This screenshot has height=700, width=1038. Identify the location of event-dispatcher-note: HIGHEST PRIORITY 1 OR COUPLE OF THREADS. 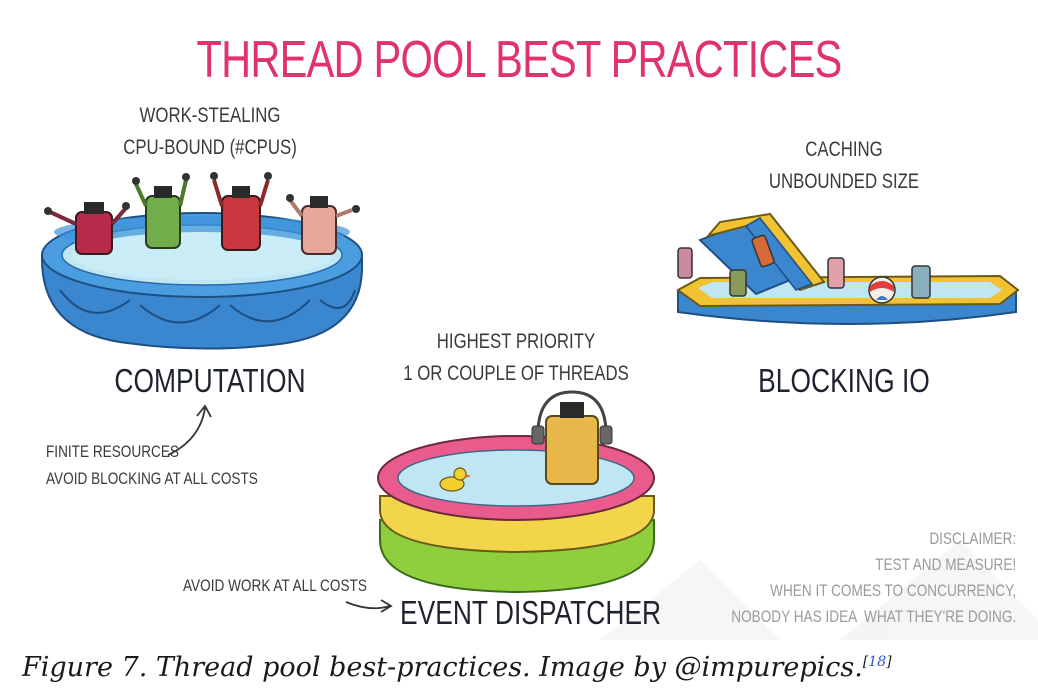
(516, 358).